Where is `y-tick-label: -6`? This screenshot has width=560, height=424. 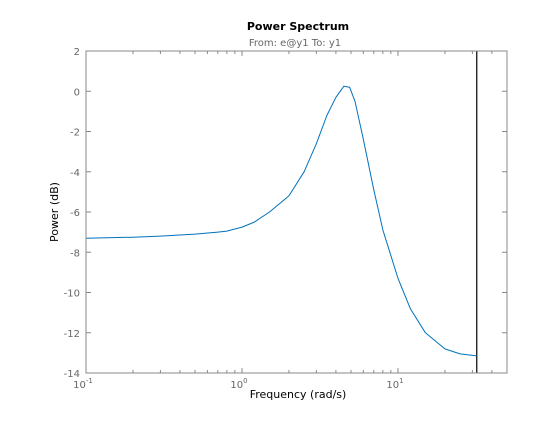 y-tick-label: -6 is located at coordinates (75, 213).